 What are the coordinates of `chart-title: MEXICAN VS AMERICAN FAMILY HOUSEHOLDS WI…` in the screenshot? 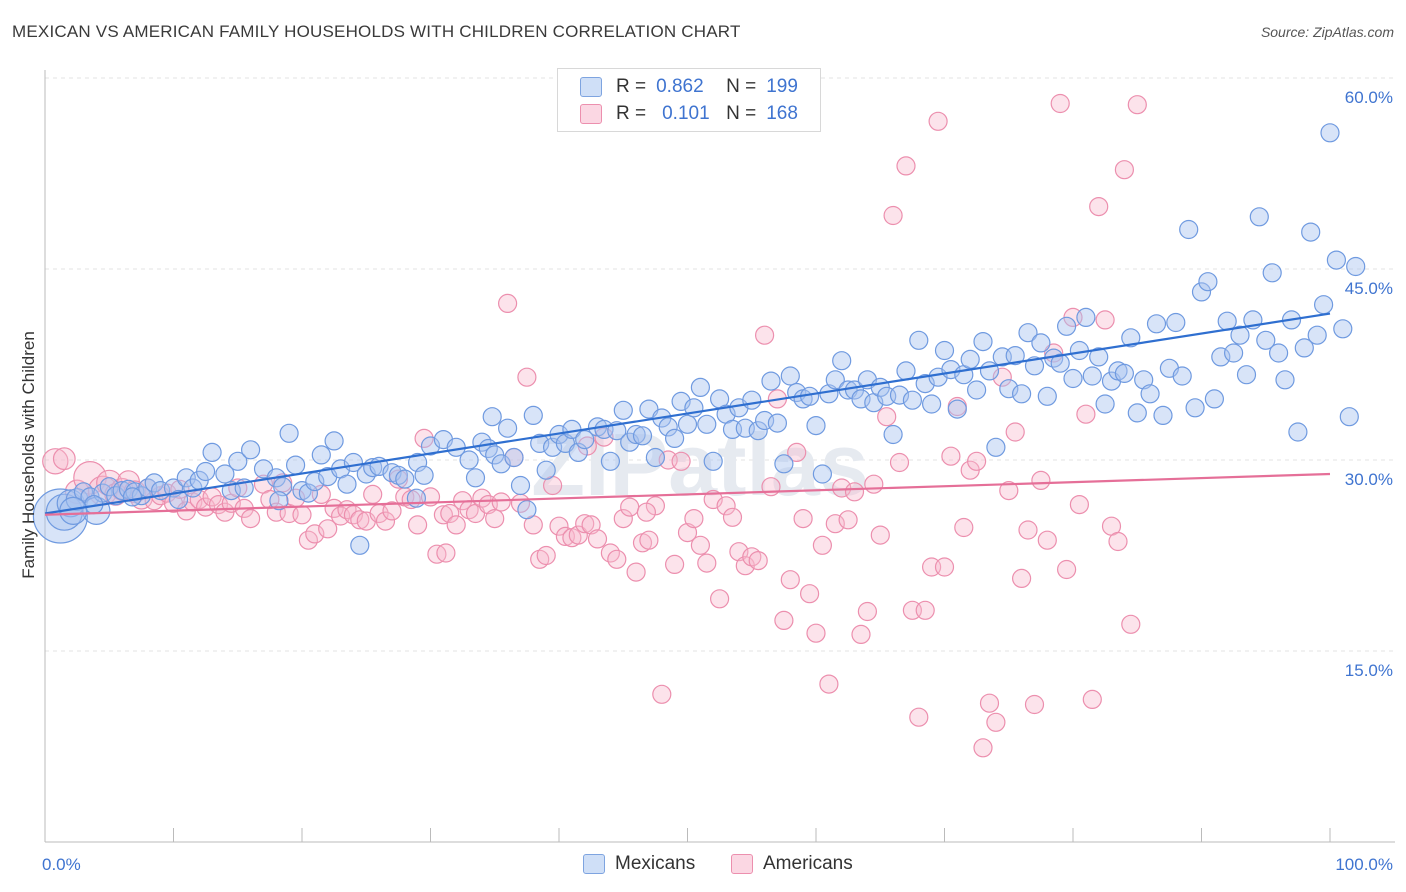 It's located at (376, 31).